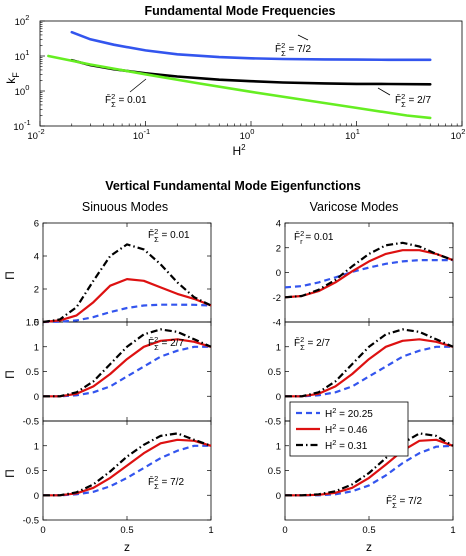 This screenshot has height=556, width=466. What do you see at coordinates (22, 20) in the screenshot?
I see `top-y-tick-label: 10²` at bounding box center [22, 20].